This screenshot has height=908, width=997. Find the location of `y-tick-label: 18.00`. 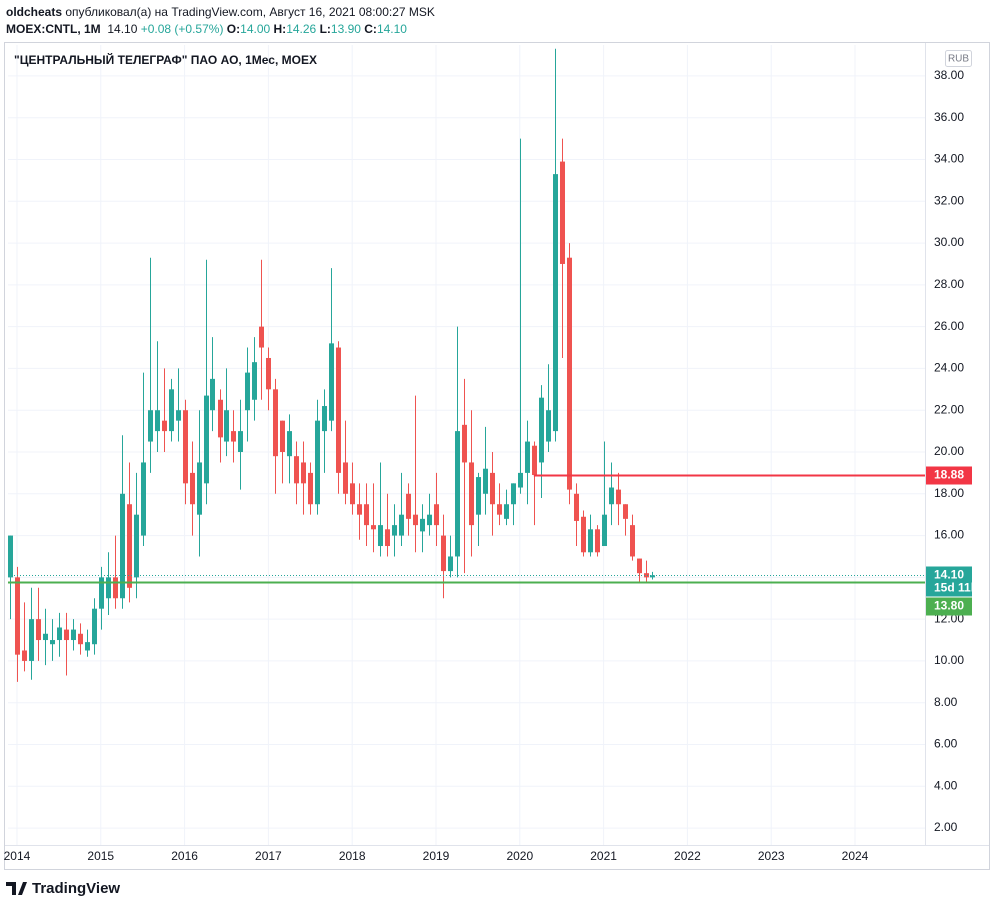

y-tick-label: 18.00 is located at coordinates (949, 493).